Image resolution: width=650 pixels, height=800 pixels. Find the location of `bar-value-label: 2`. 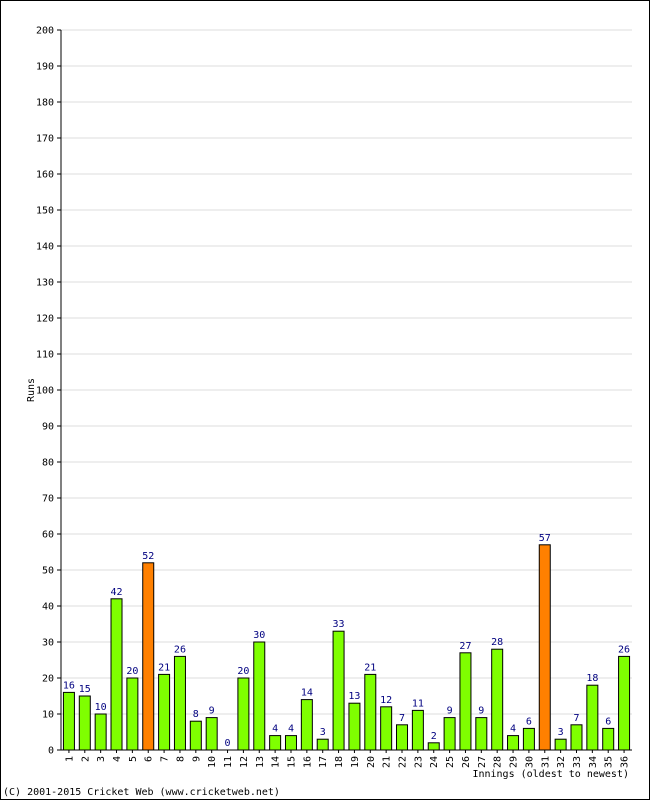

bar-value-label: 2 is located at coordinates (434, 736).